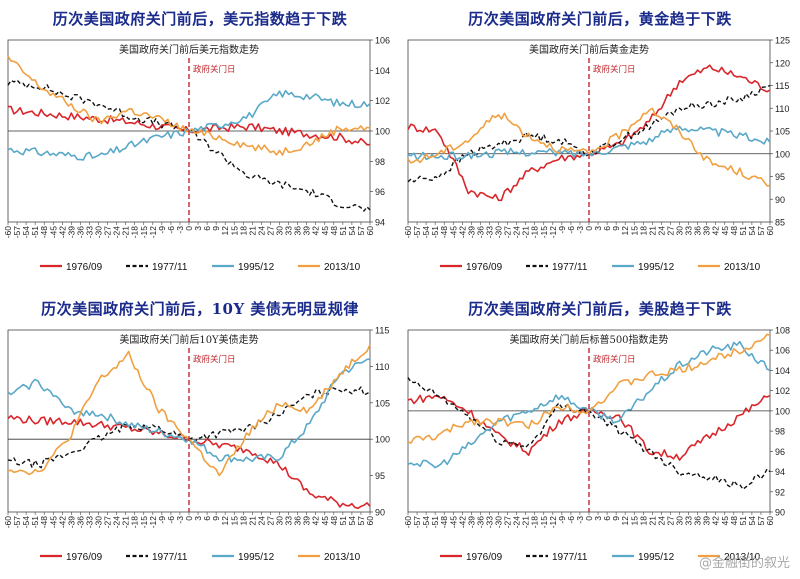 Image resolution: width=800 pixels, height=579 pixels. I want to click on y-tick-label: 105, so click(382, 403).